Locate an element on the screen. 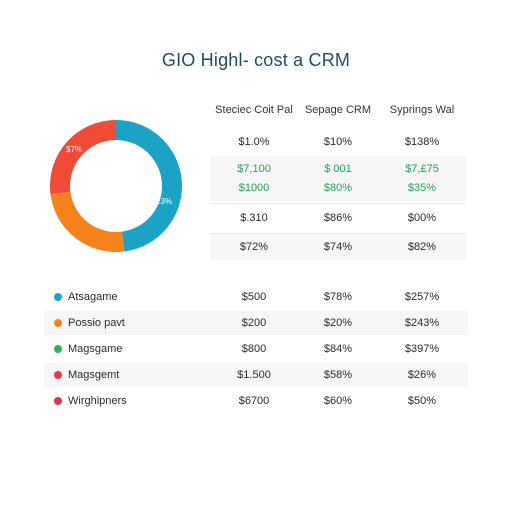 This screenshot has width=512, height=512. legend-label: Magsgame is located at coordinates (95, 349).